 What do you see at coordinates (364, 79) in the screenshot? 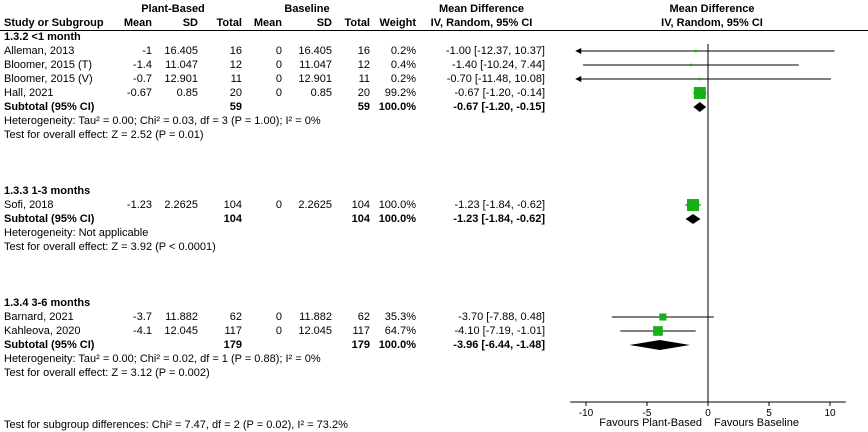
I see `baseline-total: 11` at bounding box center [364, 79].